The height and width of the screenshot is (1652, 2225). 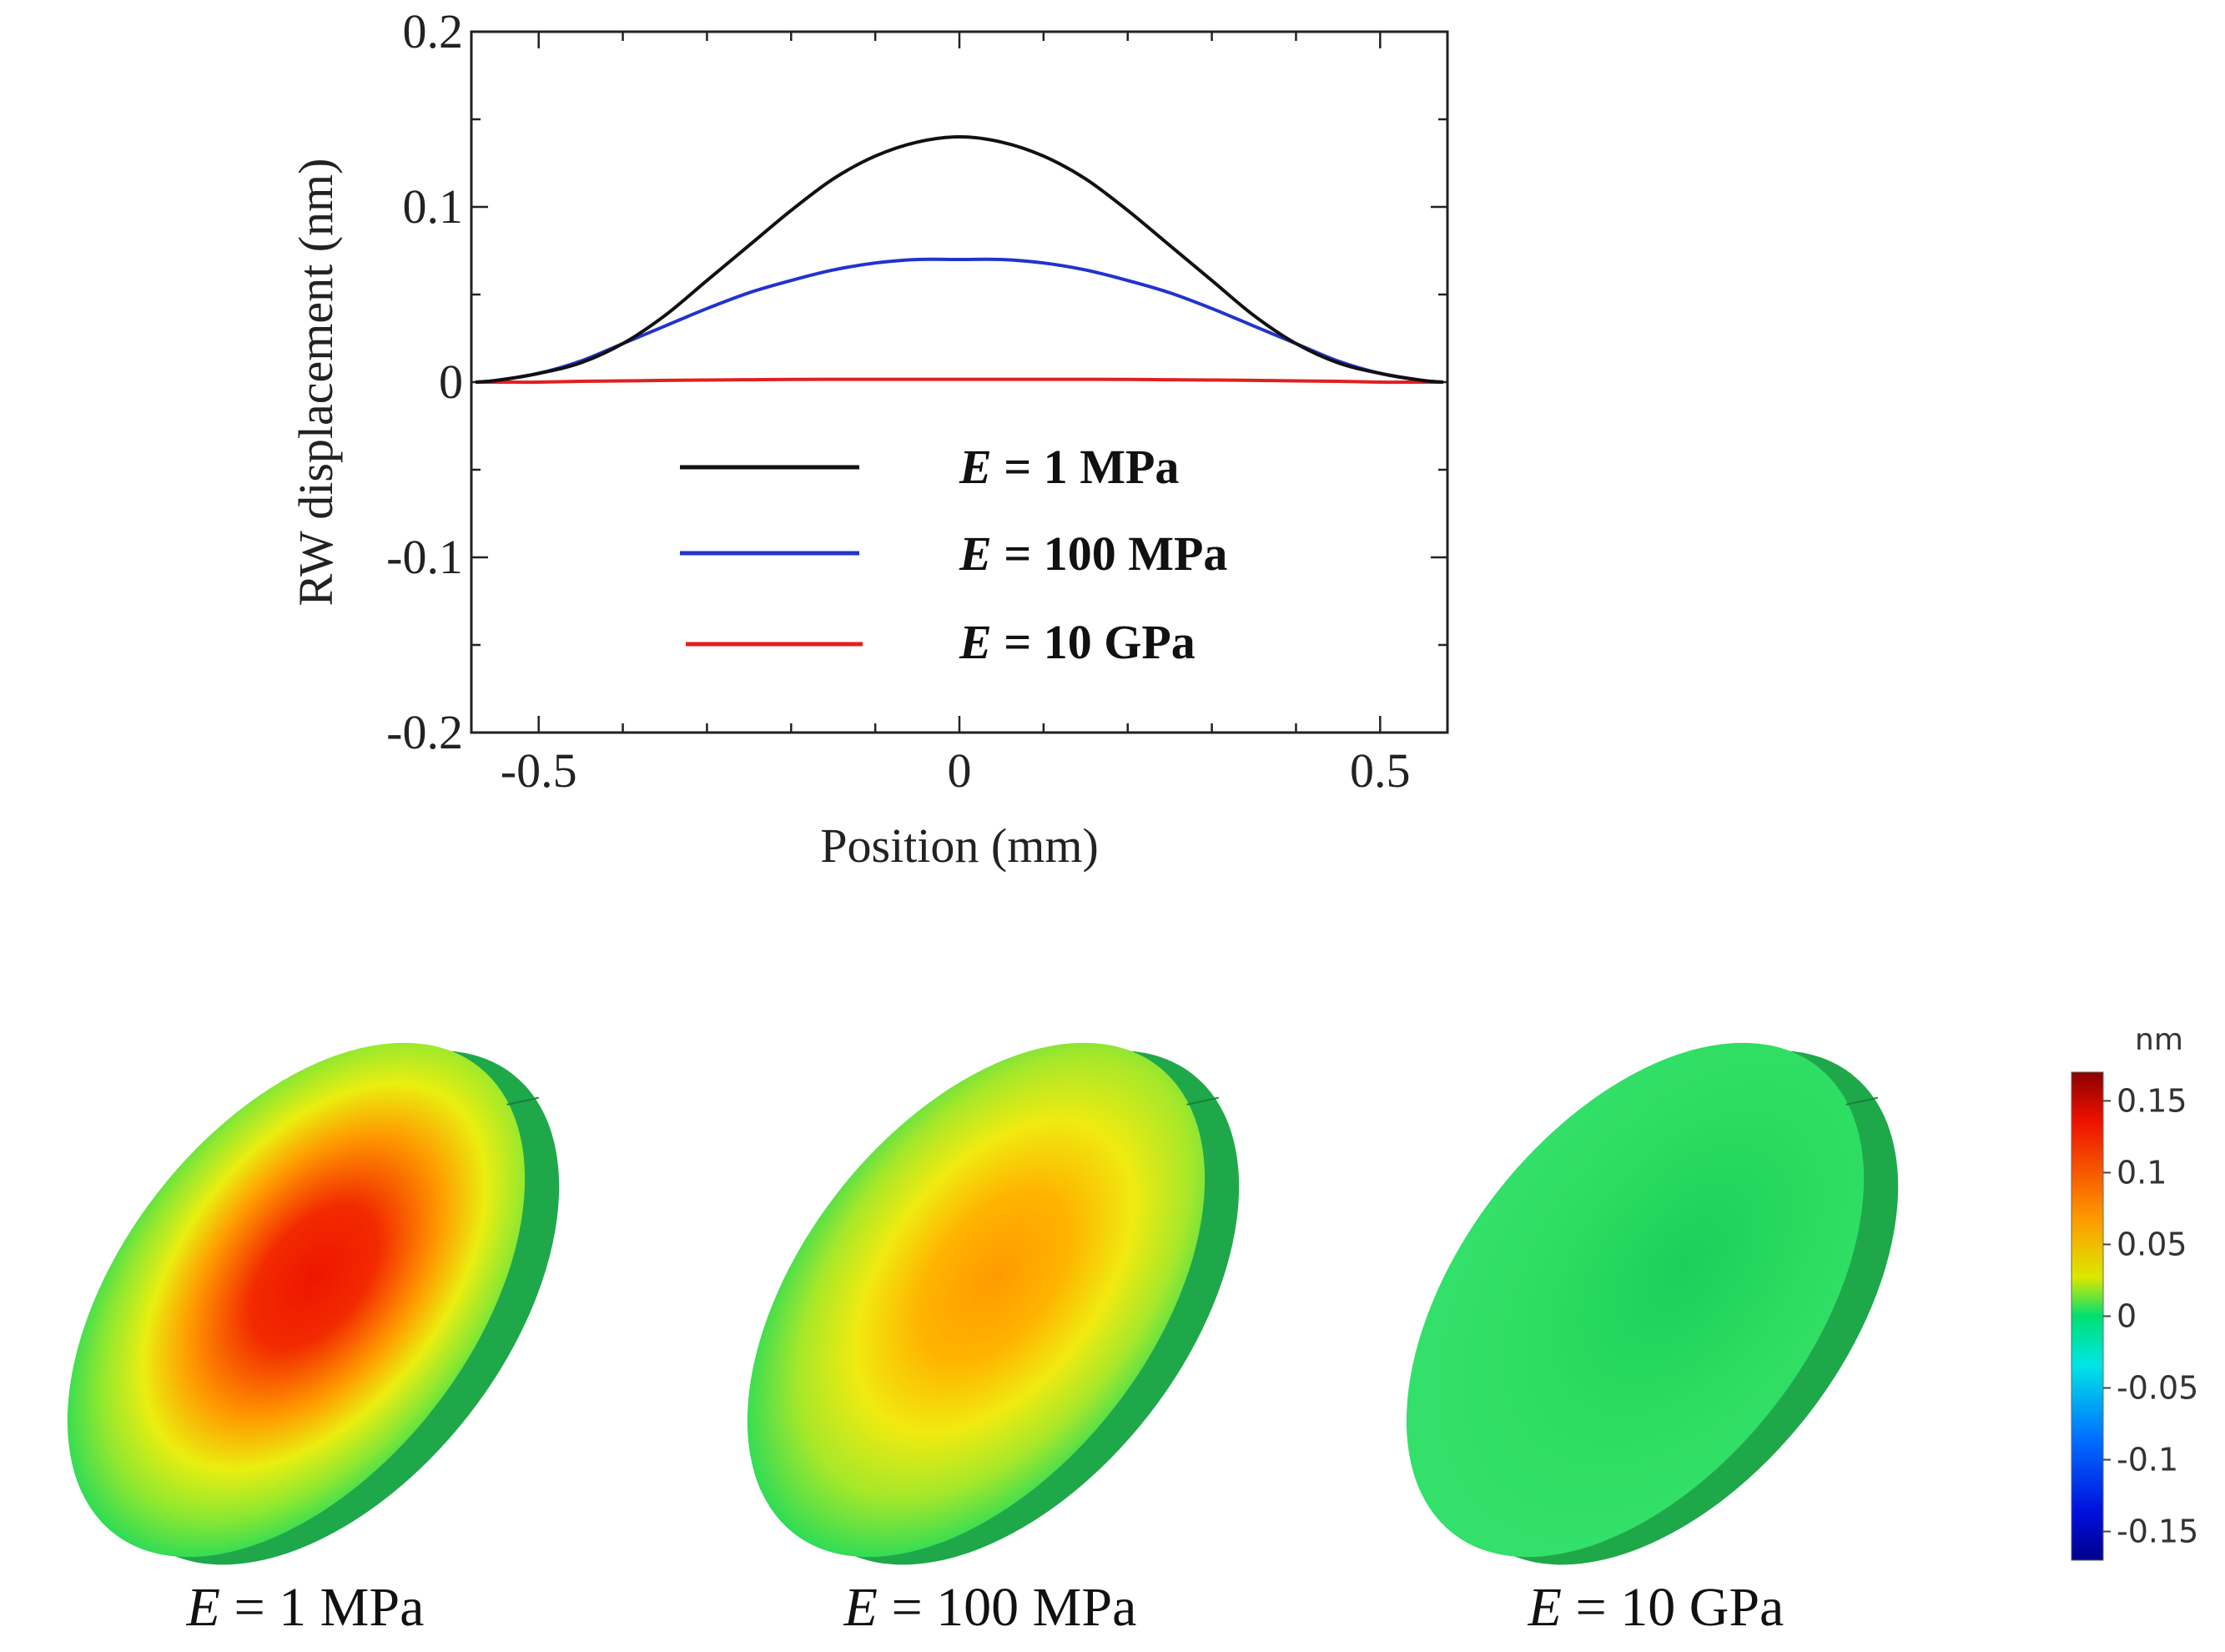 I want to click on displacement-map-1mpa, so click(x=313, y=1304).